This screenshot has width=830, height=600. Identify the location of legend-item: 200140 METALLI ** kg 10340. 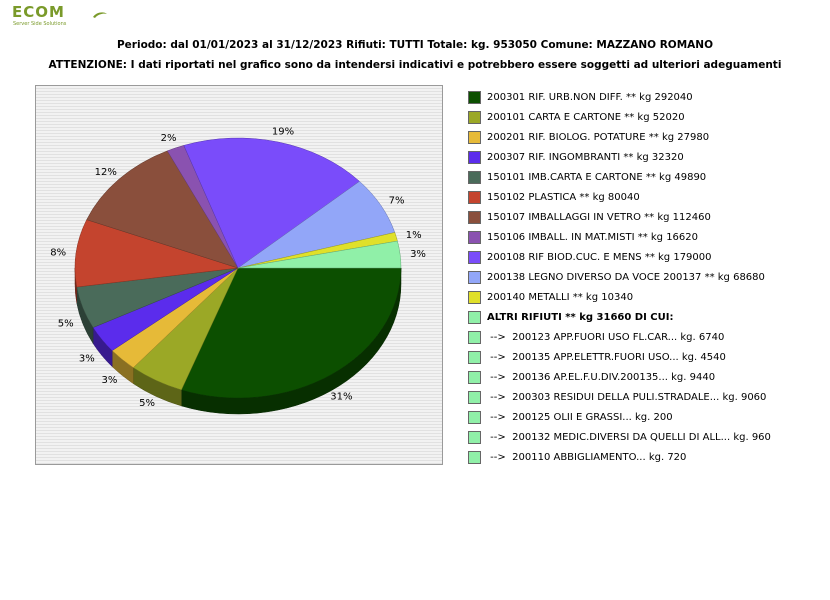
(646, 298).